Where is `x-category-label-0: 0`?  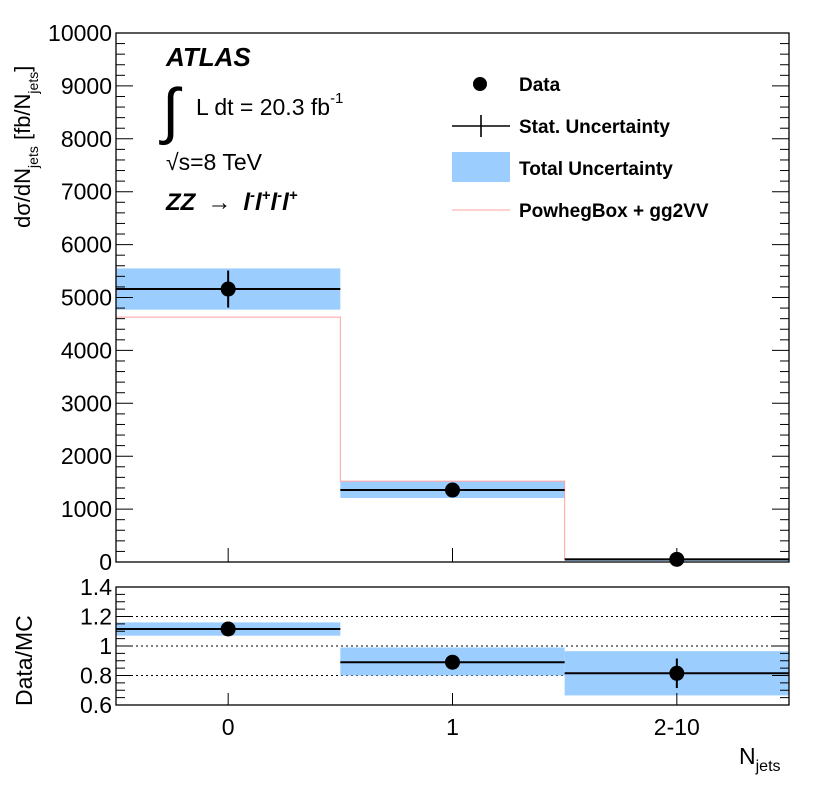 x-category-label-0: 0 is located at coordinates (228, 727).